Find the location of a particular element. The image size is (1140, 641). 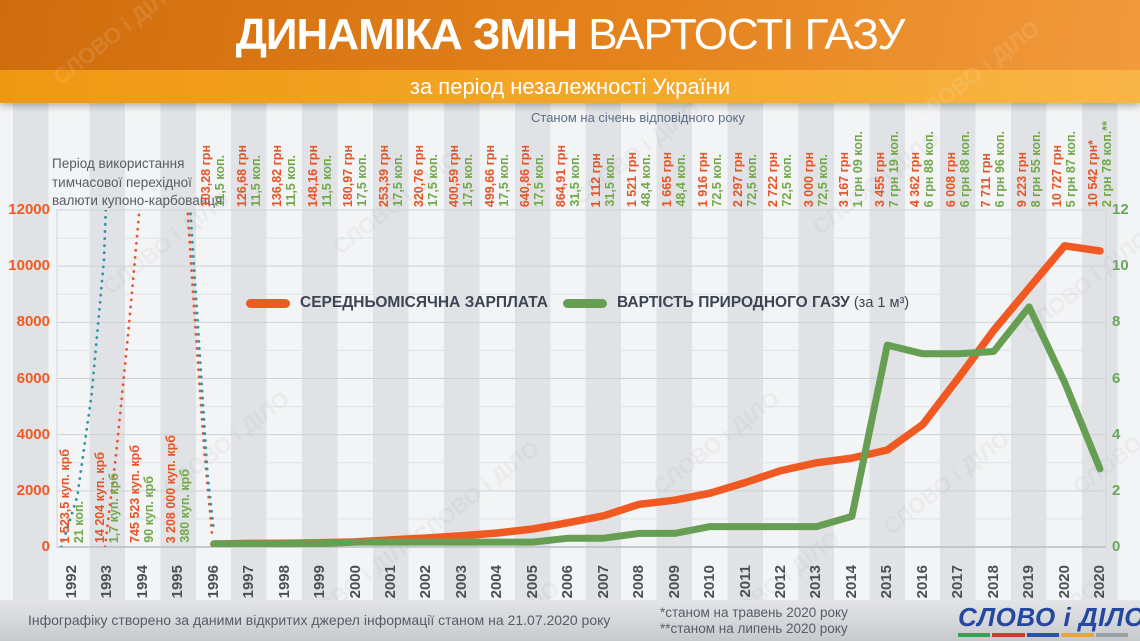

slovoidilo-logo: СЛОВО і ДІЛО is located at coordinates (1049, 619).